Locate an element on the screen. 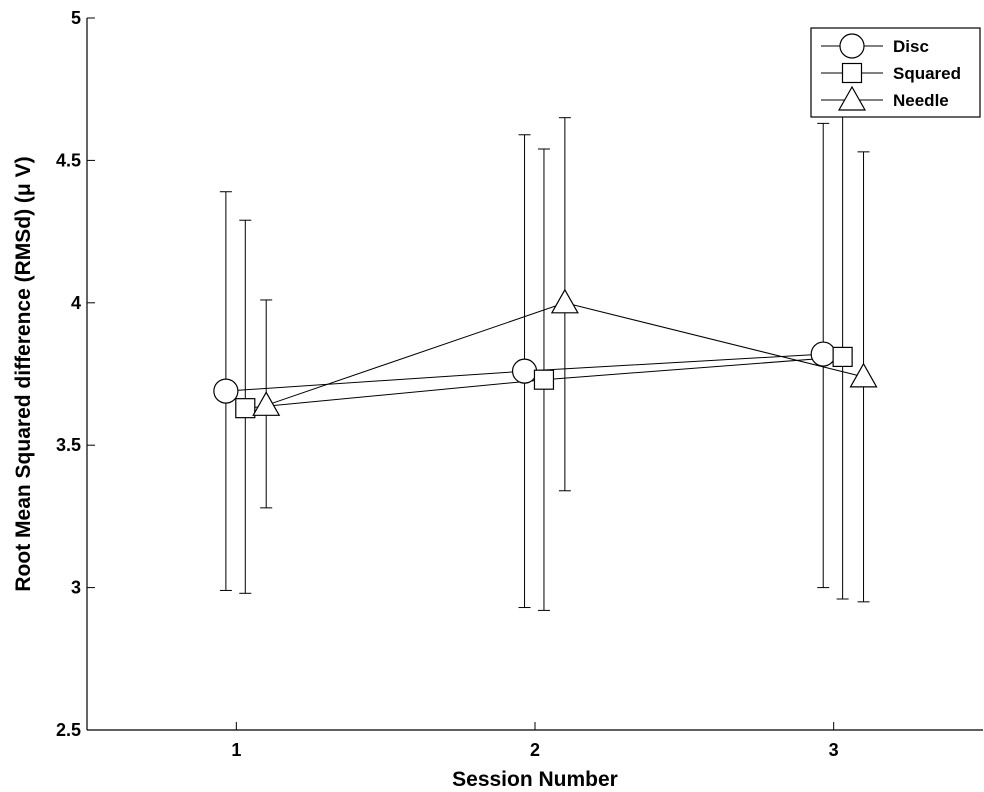 Image resolution: width=984 pixels, height=792 pixels. y-tick-label: 3.5 is located at coordinates (68, 445).